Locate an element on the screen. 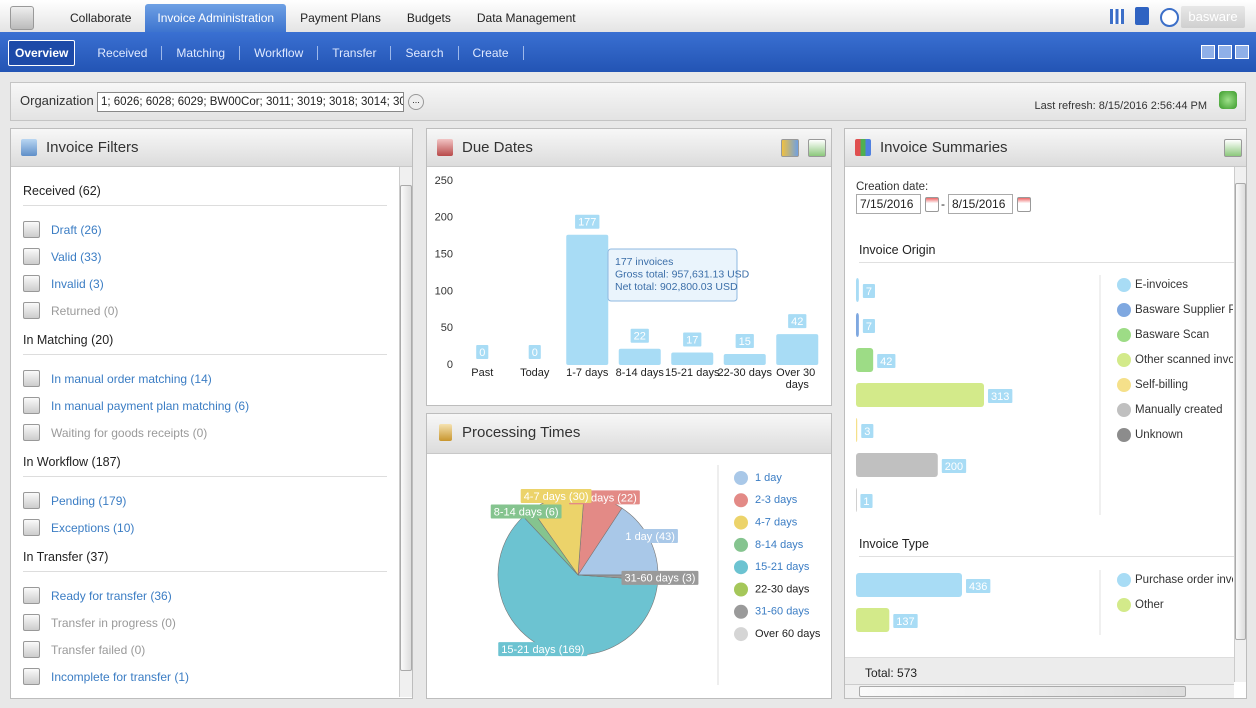 The image size is (1256, 708). filter-label: Draft (26) is located at coordinates (76, 229).